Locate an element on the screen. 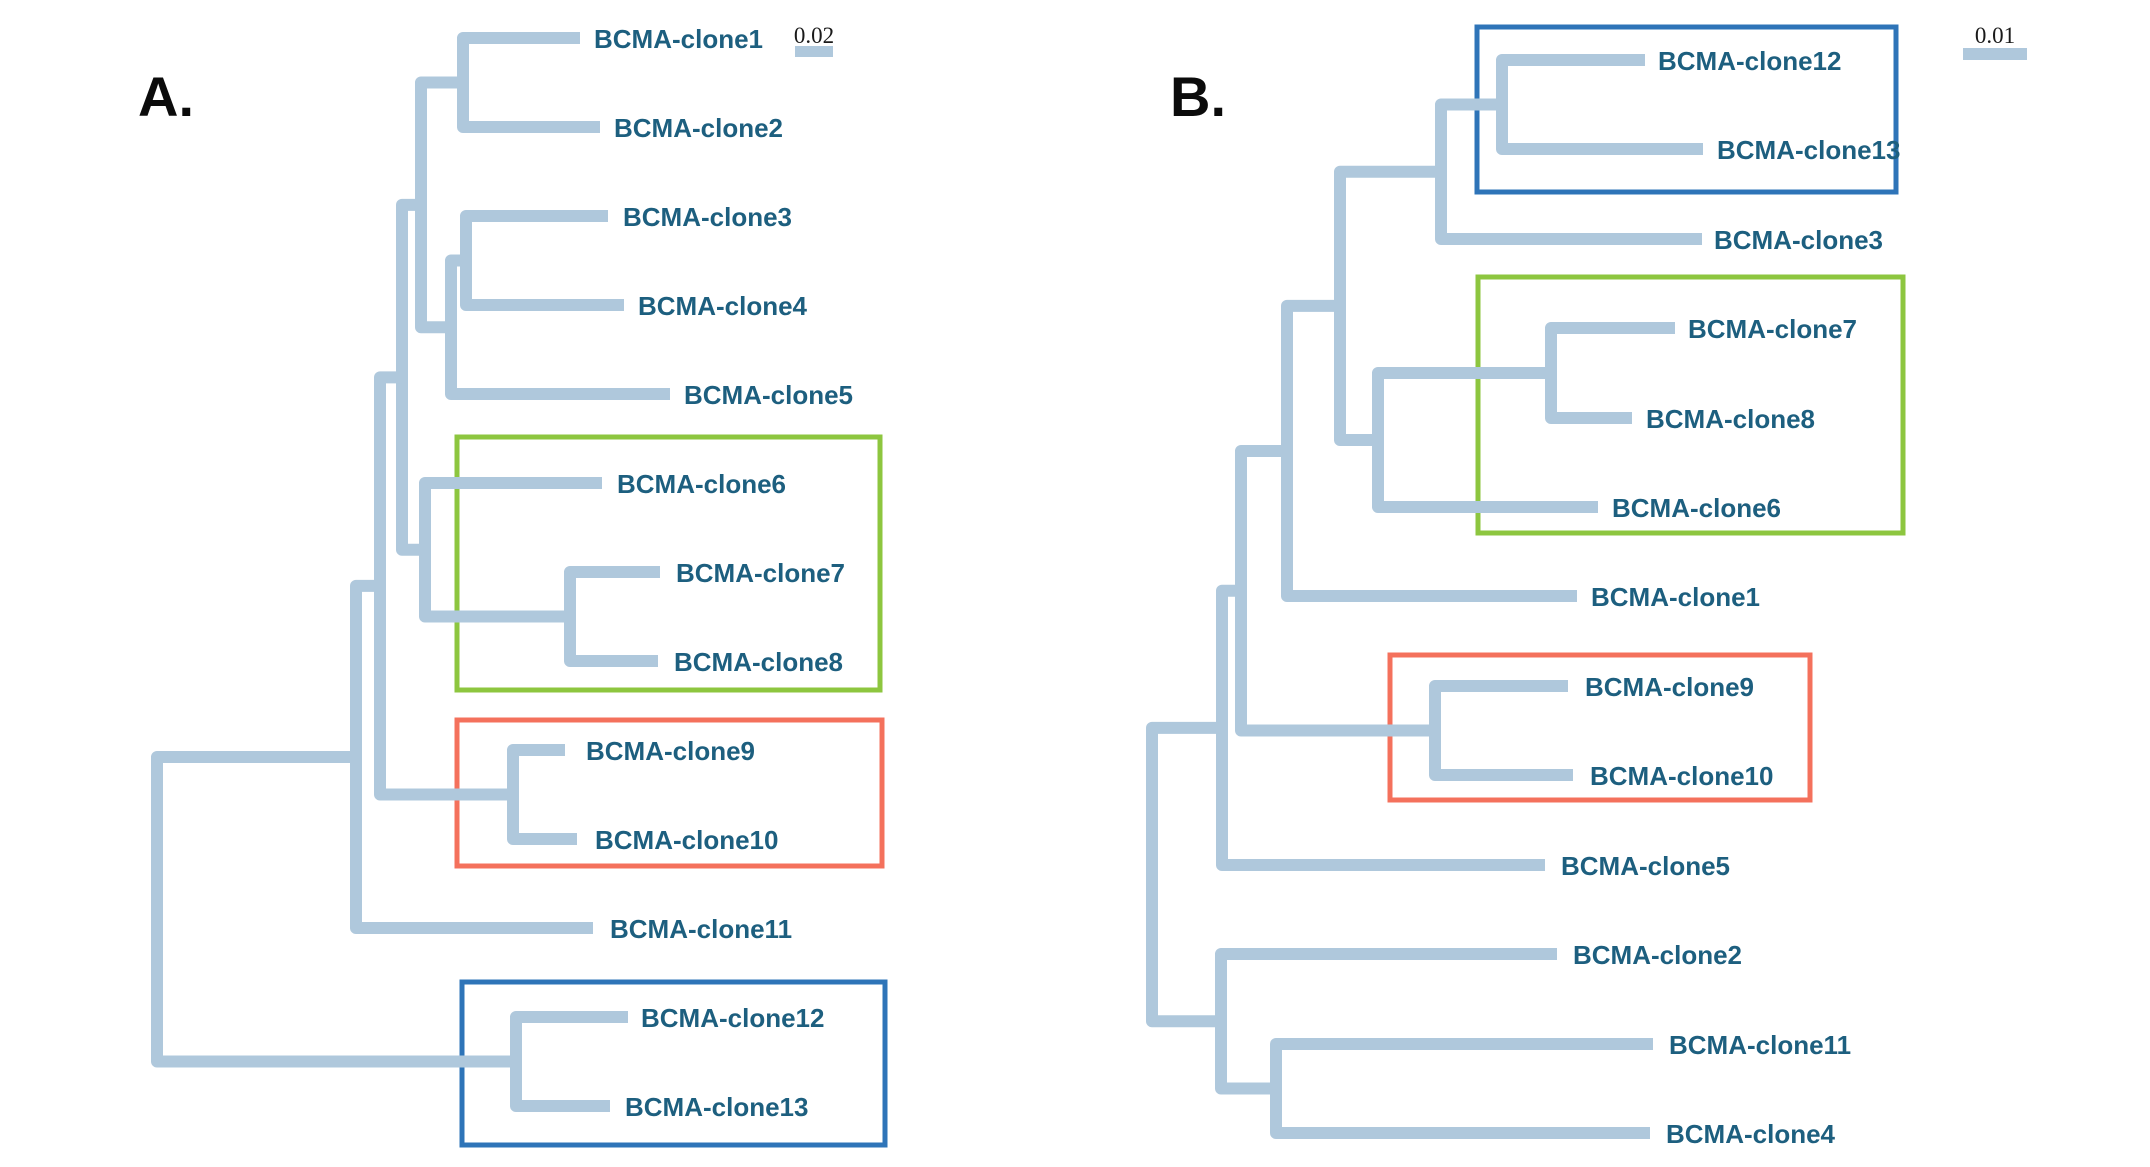 This screenshot has width=2150, height=1167. branch-a-n78 is located at coordinates (612, 616).